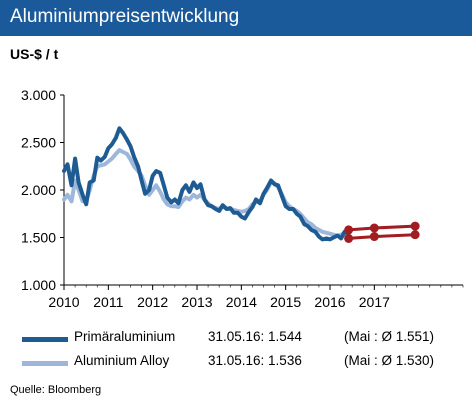  I want to click on x-tick-label: 2010, so click(63, 302).